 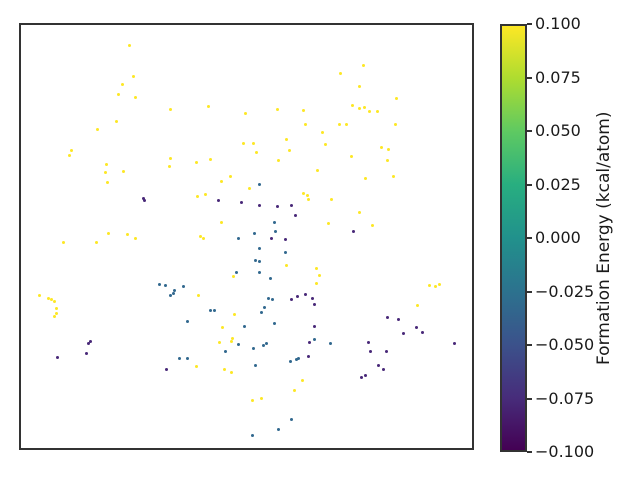 I want to click on colorbar-tick-label: −0.100, so click(x=565, y=451).